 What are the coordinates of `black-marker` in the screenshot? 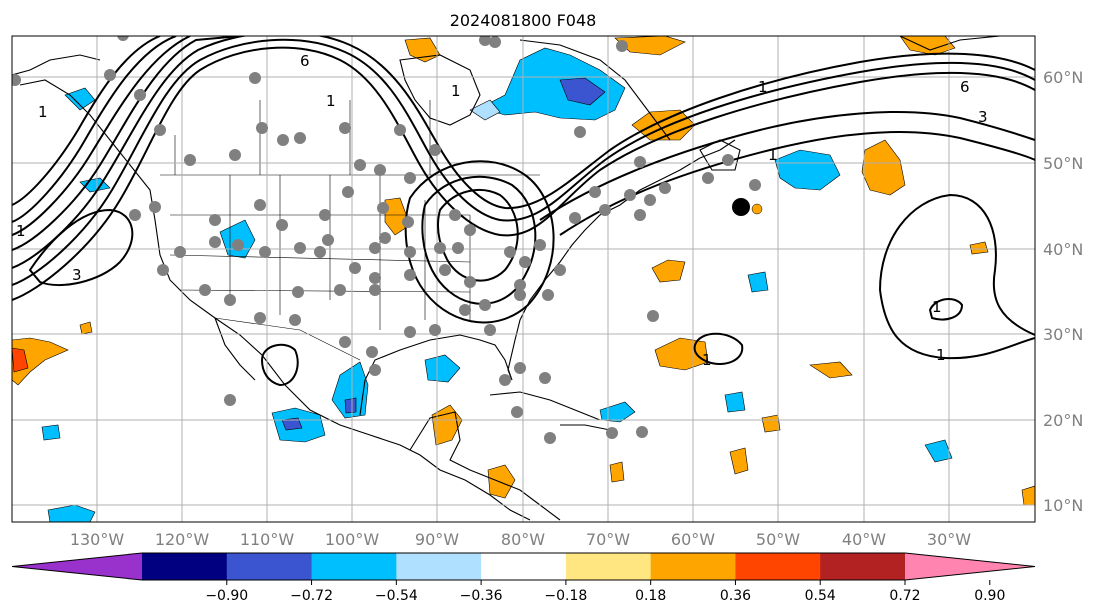 It's located at (741, 207).